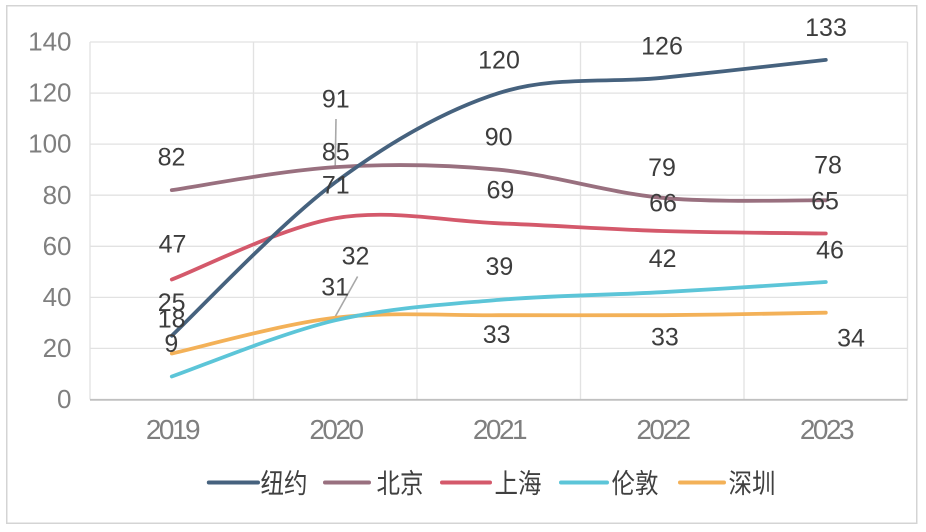  I want to click on svg-text: 2020, so click(336, 429).